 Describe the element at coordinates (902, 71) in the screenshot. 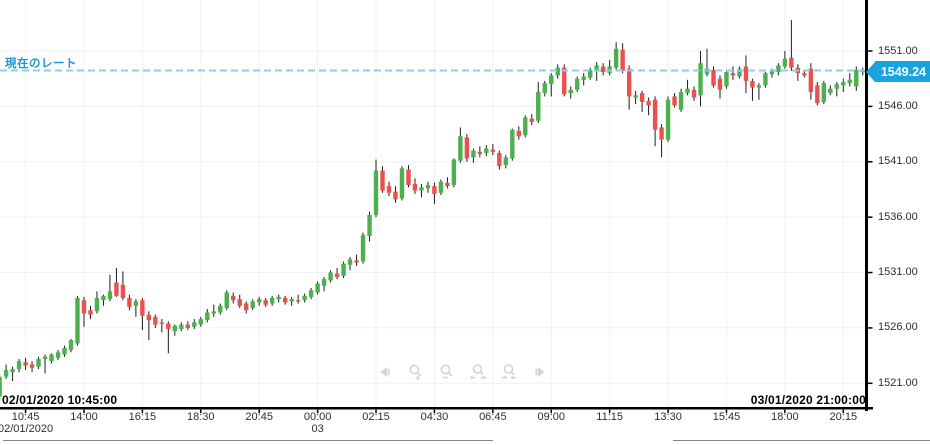

I see `current-rate-value: 1549.24` at that location.